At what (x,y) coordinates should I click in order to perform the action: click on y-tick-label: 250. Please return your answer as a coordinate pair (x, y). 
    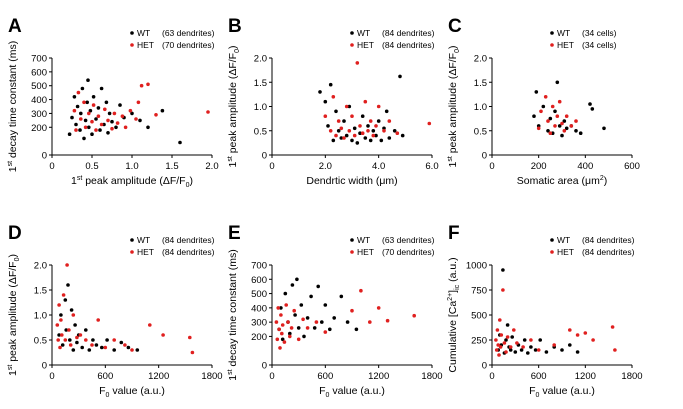
    Looking at the image, I should click on (479, 341).